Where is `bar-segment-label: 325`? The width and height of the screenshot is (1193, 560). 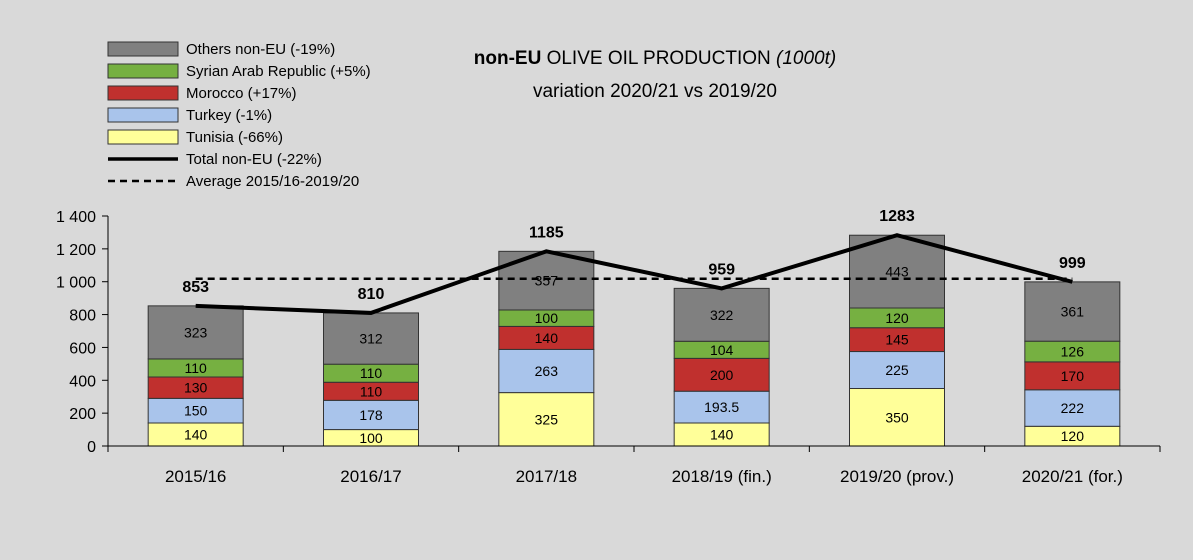
bar-segment-label: 325 is located at coordinates (547, 419).